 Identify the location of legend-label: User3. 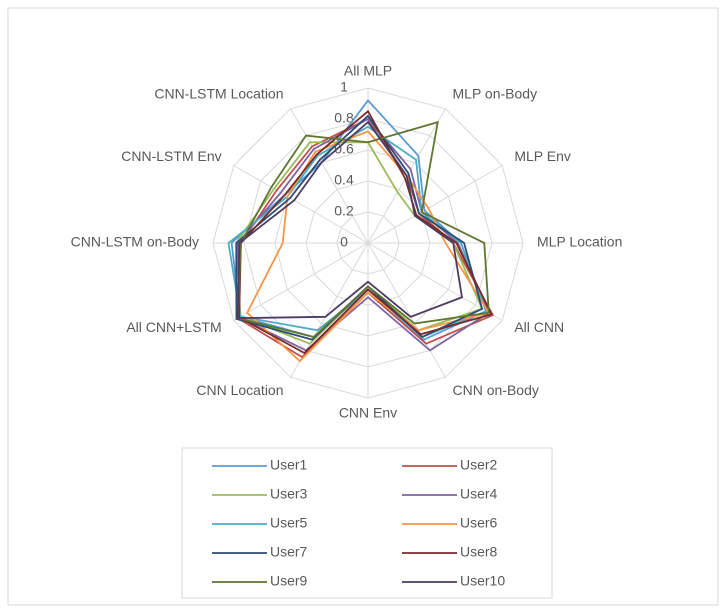
(289, 494).